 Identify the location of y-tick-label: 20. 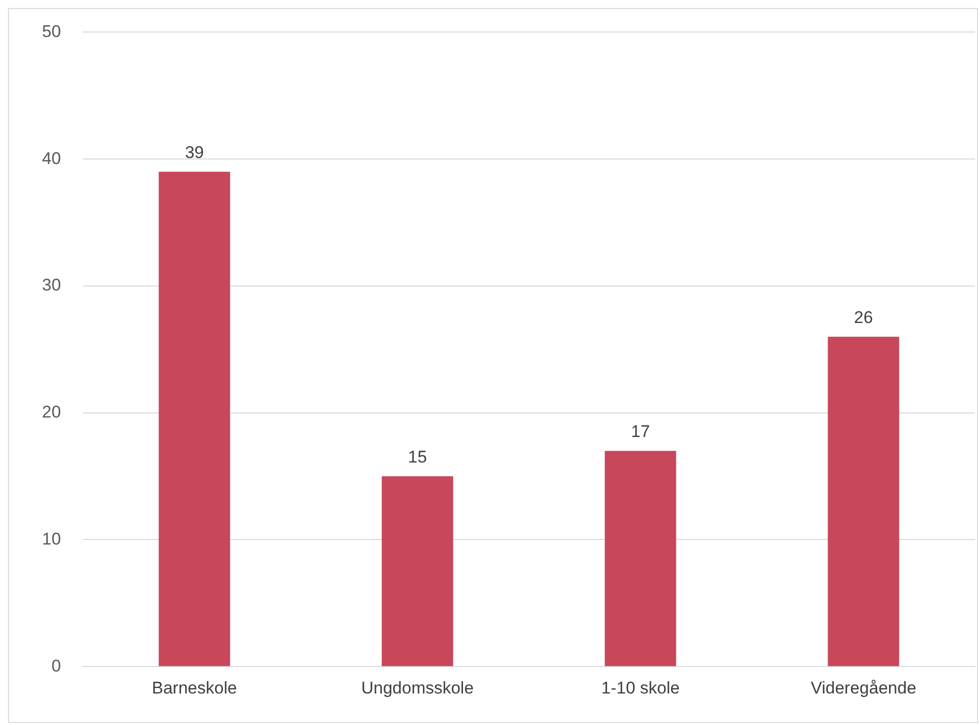
(51, 412).